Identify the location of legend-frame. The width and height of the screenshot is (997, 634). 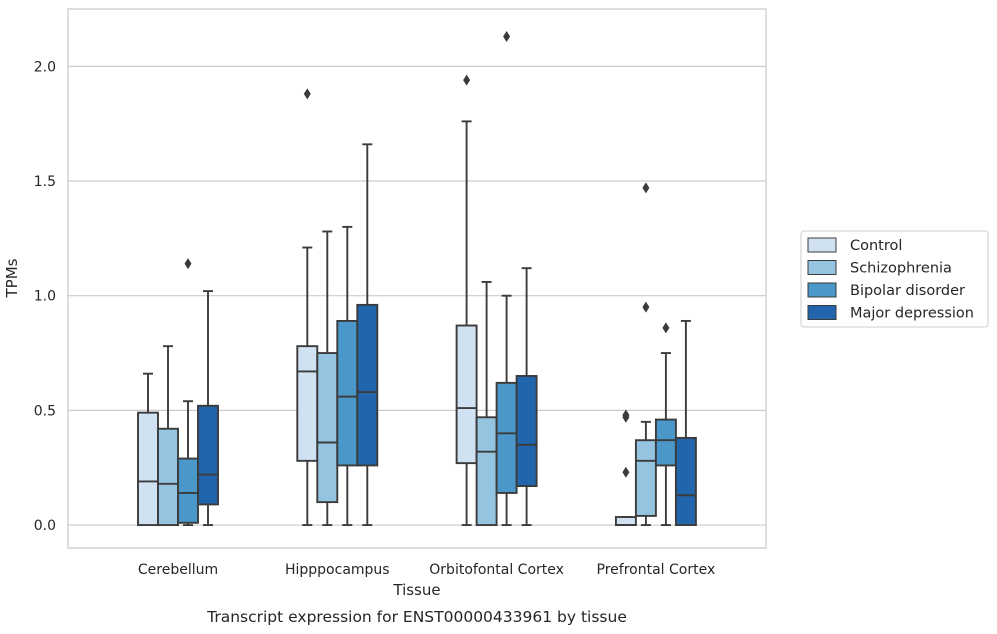
(894, 279).